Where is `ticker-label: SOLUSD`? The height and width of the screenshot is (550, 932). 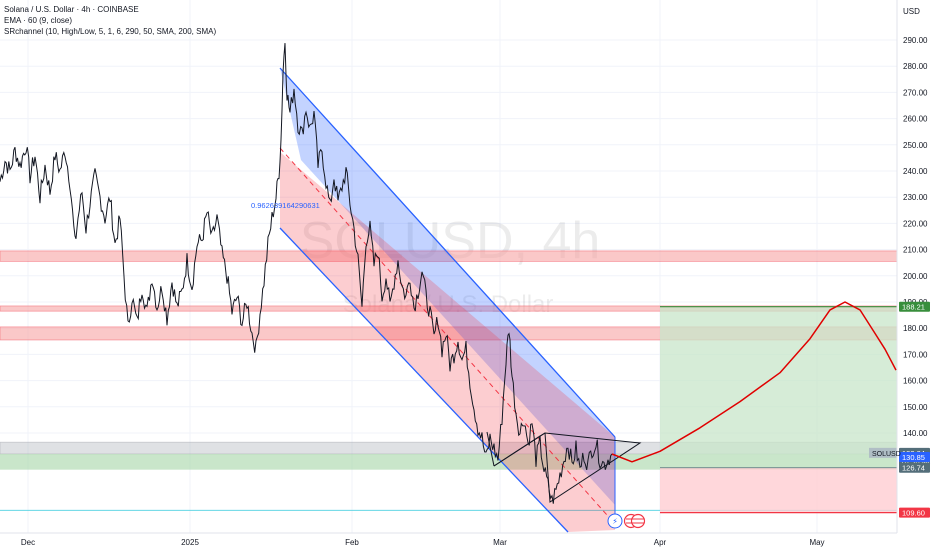
ticker-label: SOLUSD is located at coordinates (886, 454).